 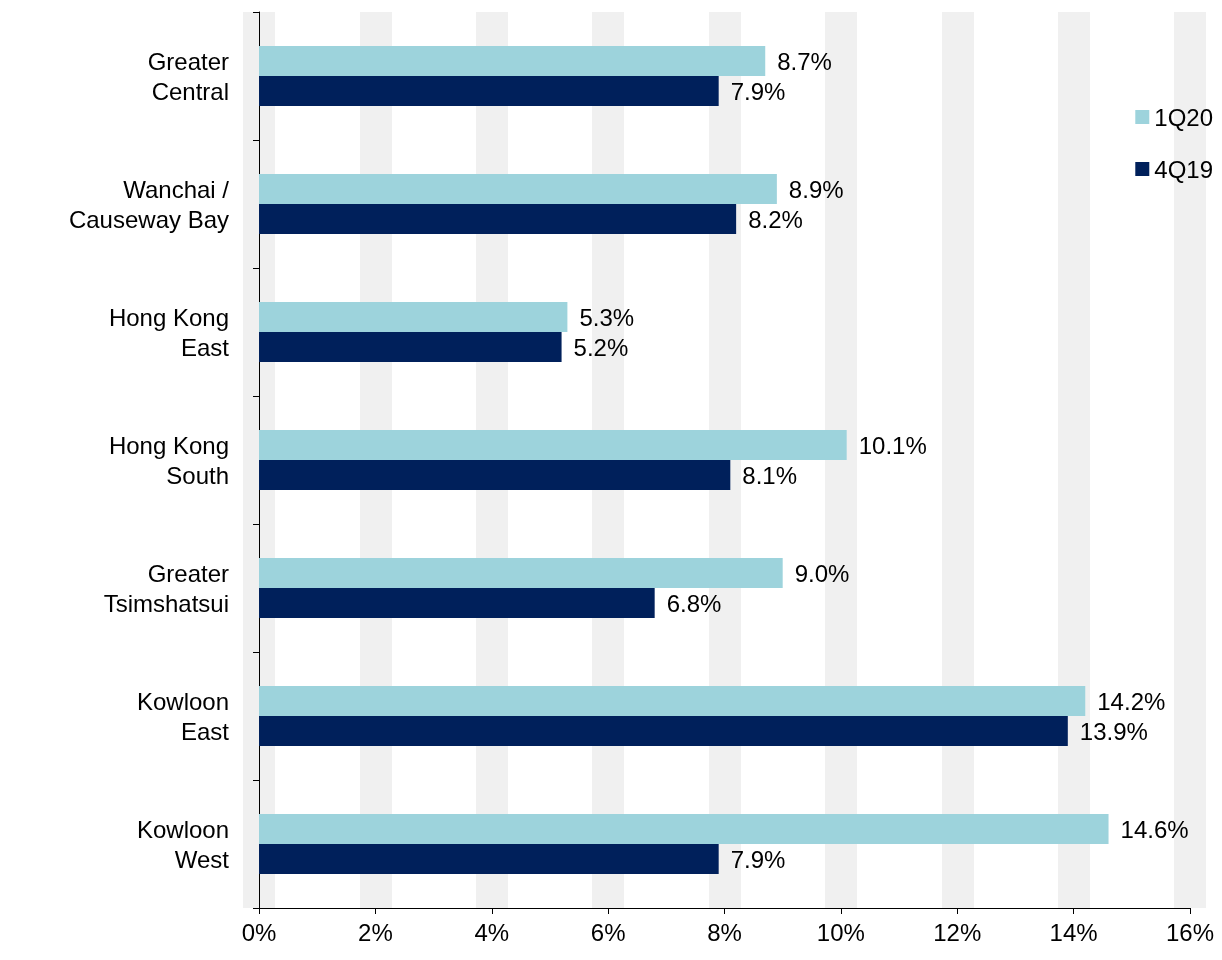 I want to click on data-label: 9.0%, so click(x=822, y=573).